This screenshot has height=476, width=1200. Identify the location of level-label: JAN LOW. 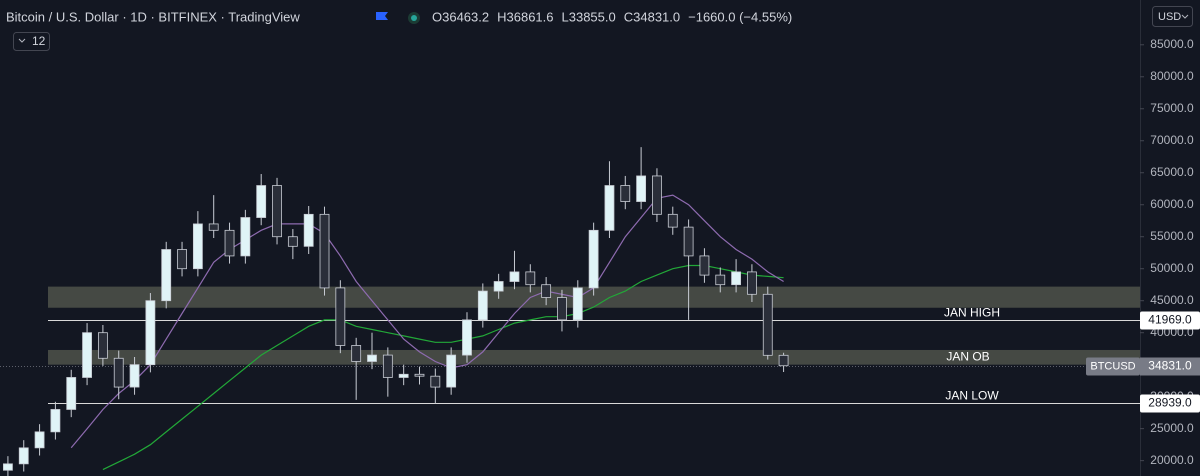
(972, 396).